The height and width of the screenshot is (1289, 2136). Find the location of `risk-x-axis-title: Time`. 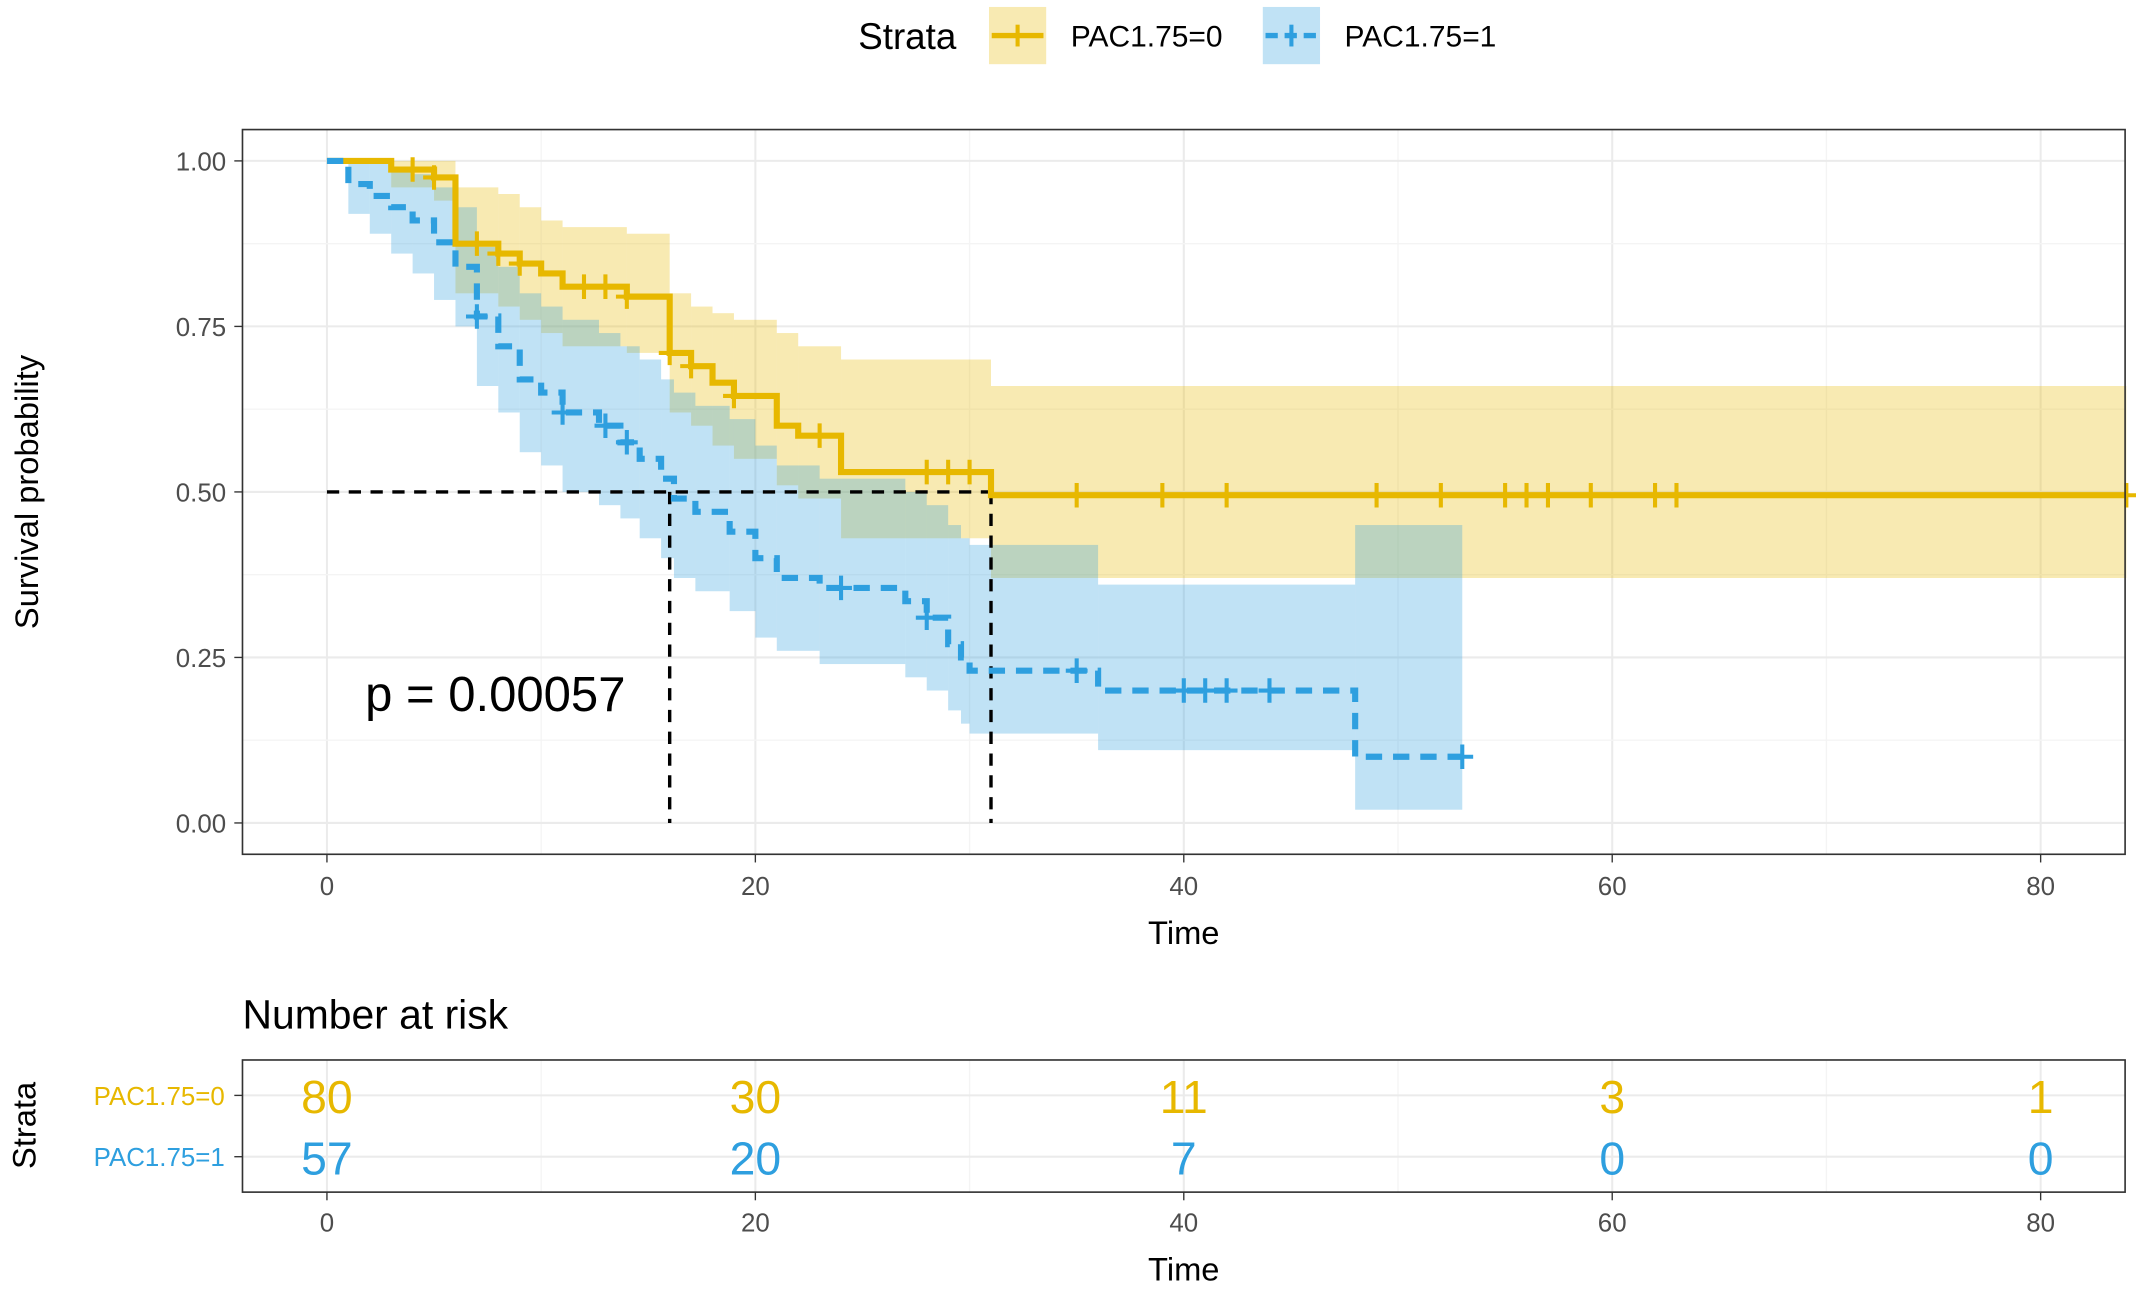

risk-x-axis-title: Time is located at coordinates (1183, 1269).